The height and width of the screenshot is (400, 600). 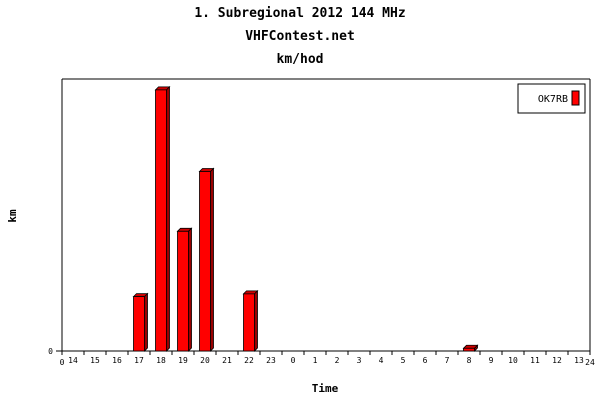 I want to click on x-tick-label-17: 17, so click(x=139, y=360).